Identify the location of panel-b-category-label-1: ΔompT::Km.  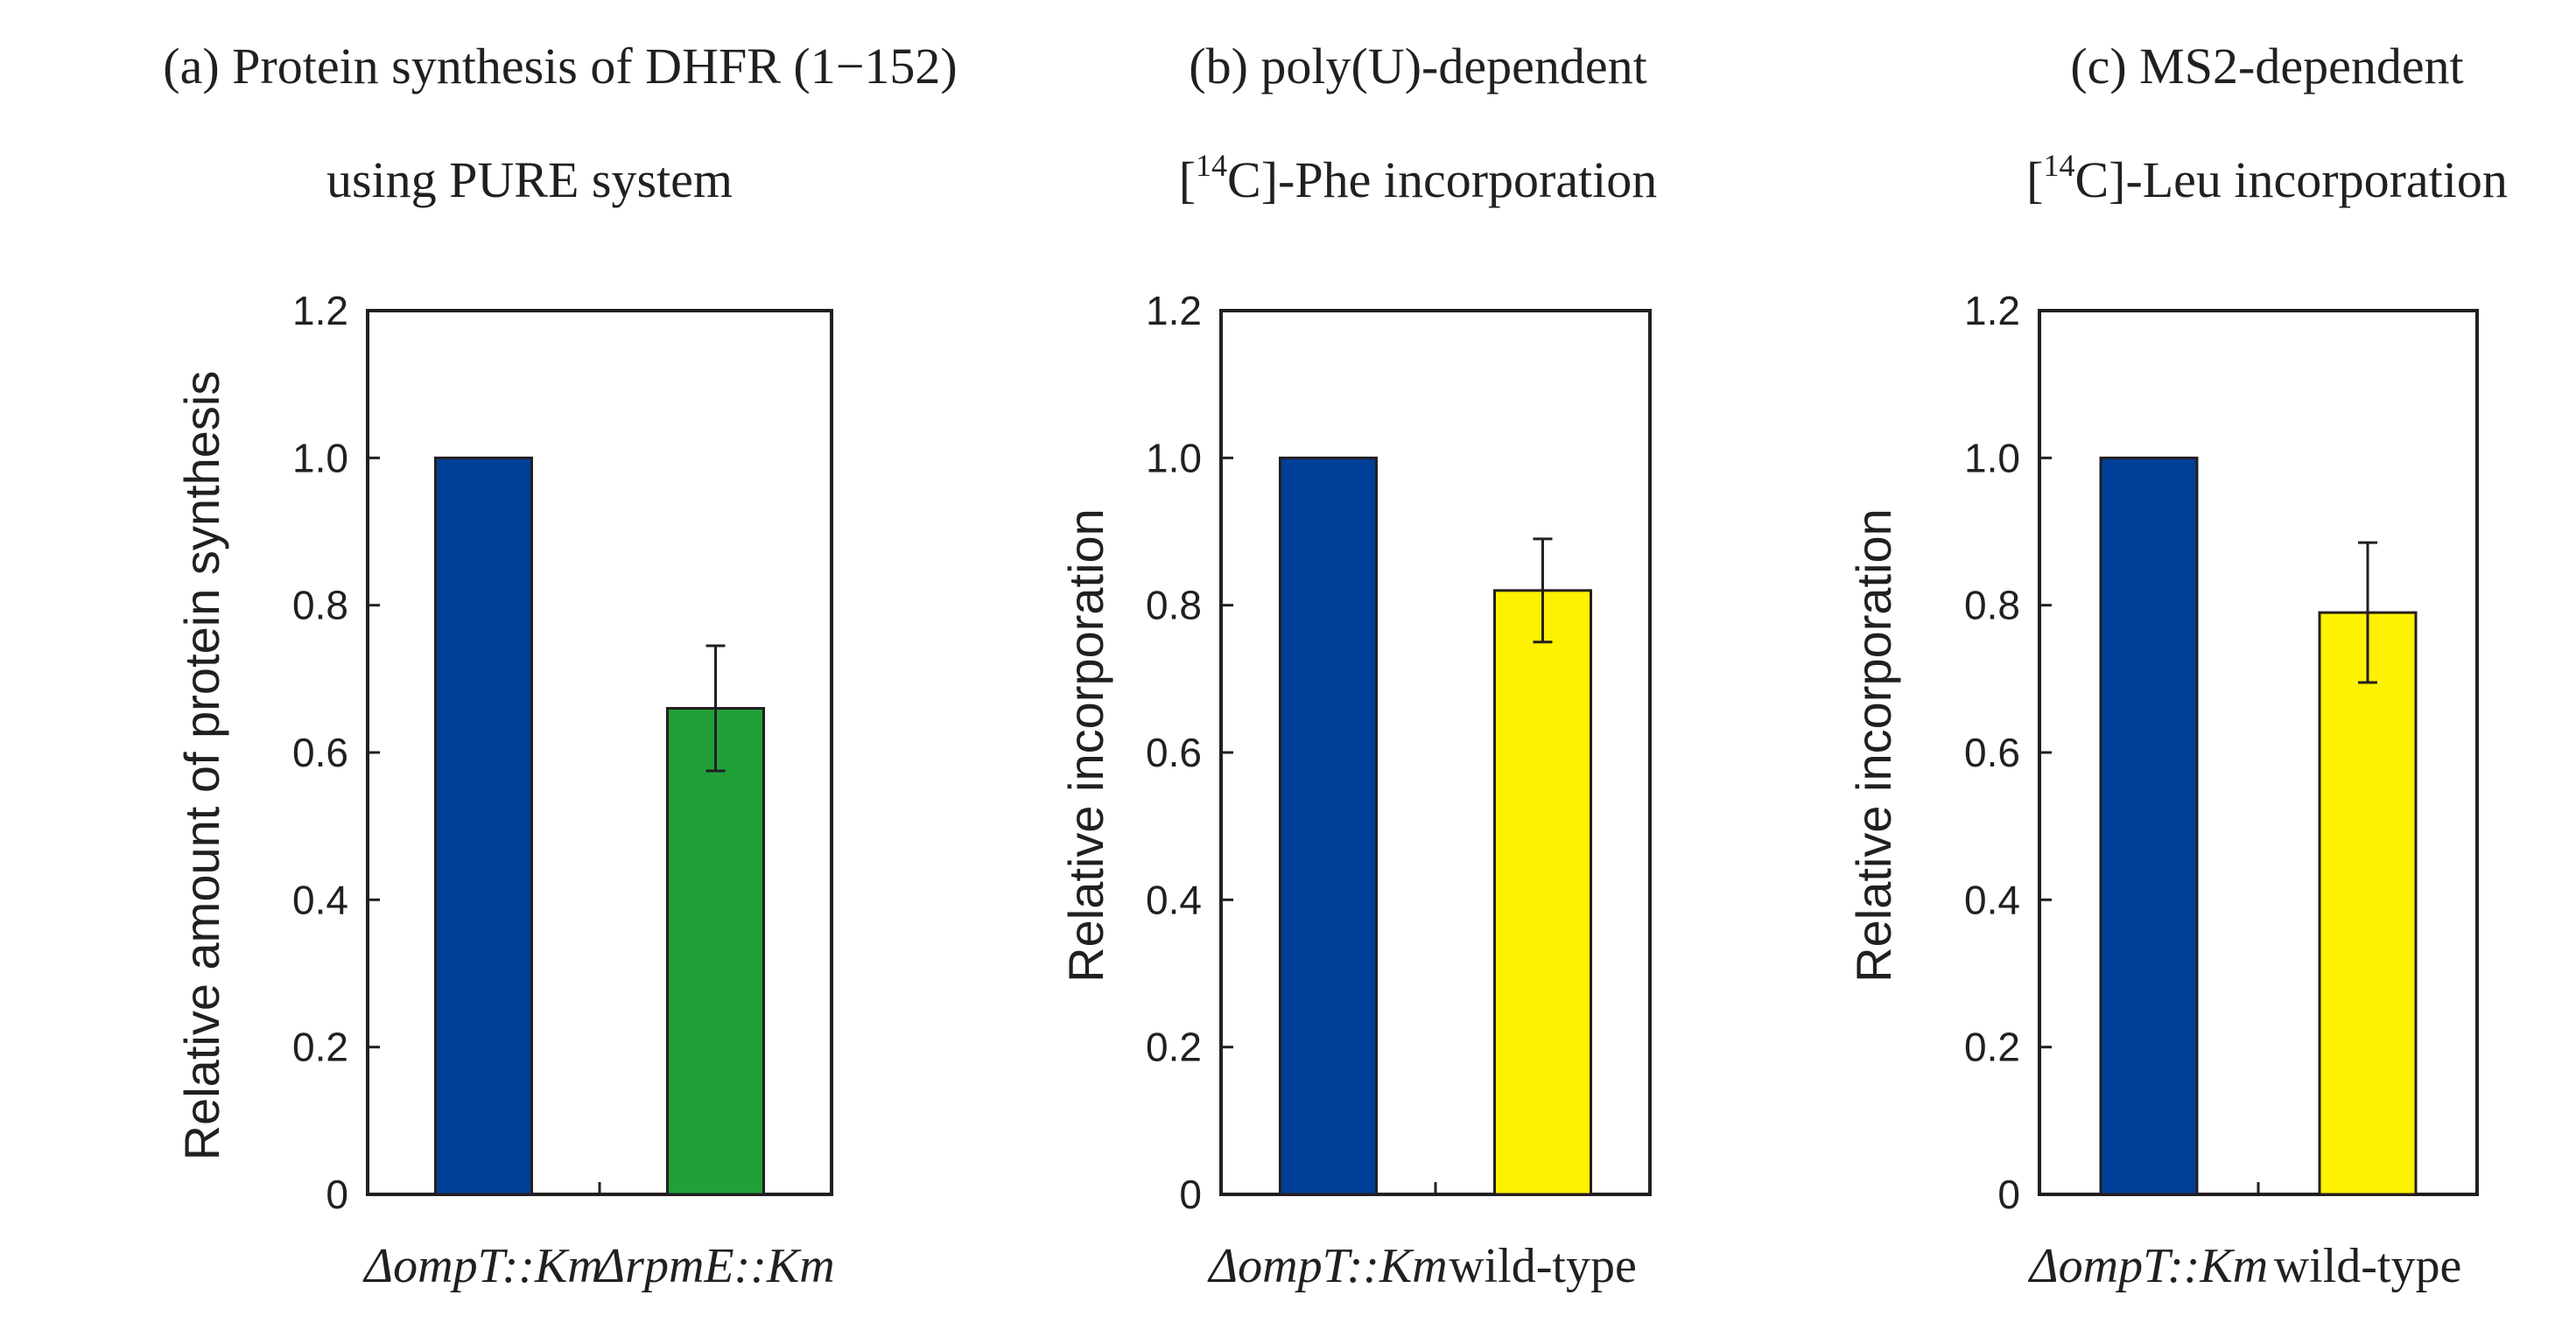
(1327, 1266).